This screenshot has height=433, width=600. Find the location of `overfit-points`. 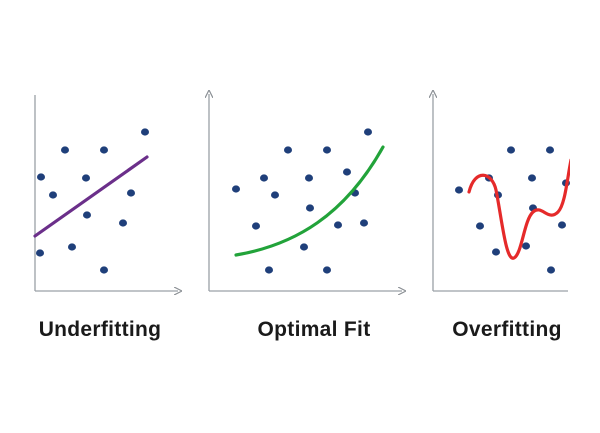

overfit-points is located at coordinates (512, 210).